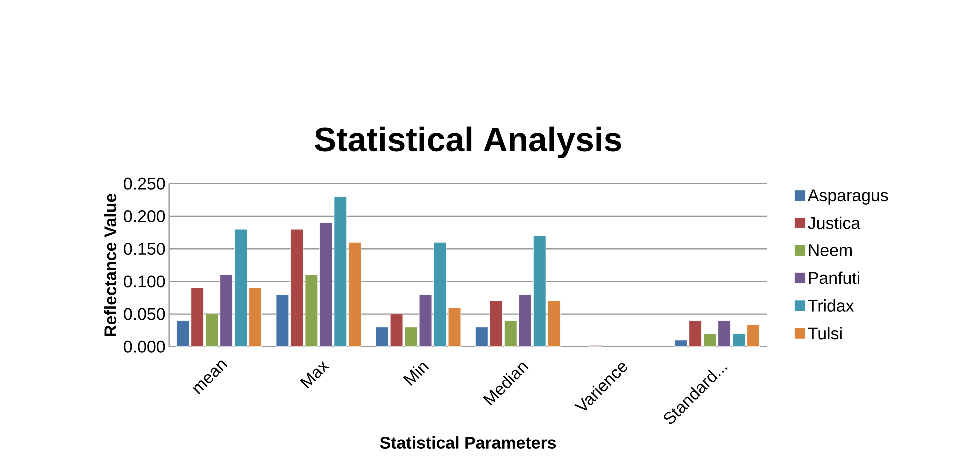 Image resolution: width=957 pixels, height=461 pixels. I want to click on legend-label: Panfuti, so click(834, 278).